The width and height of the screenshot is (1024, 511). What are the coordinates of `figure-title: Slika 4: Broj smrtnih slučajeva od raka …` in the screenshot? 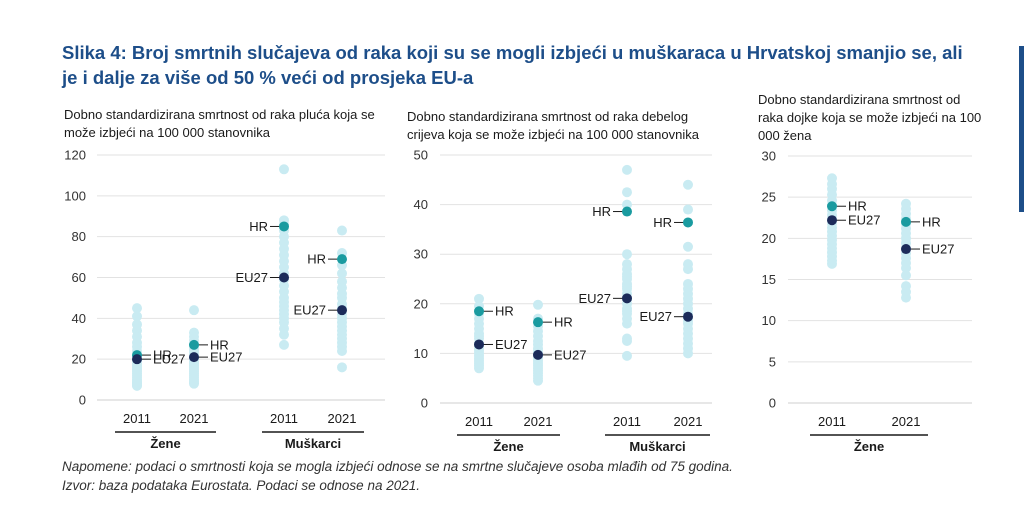 It's located at (512, 65).